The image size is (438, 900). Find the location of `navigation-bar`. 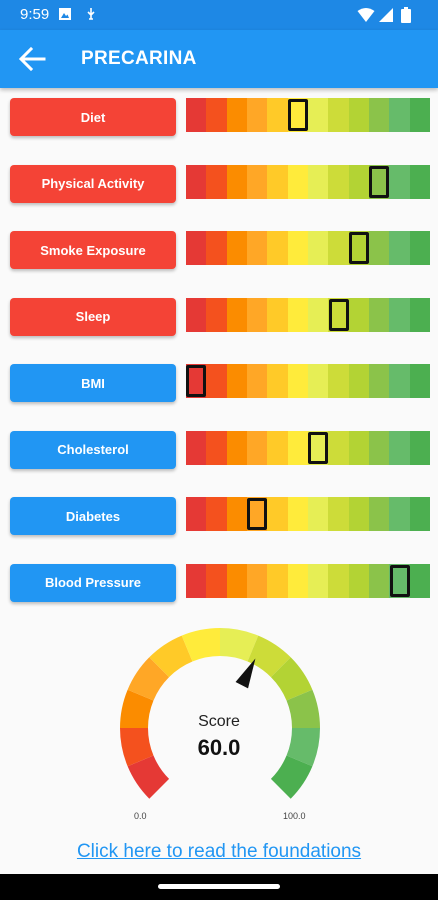

navigation-bar is located at coordinates (219, 887).